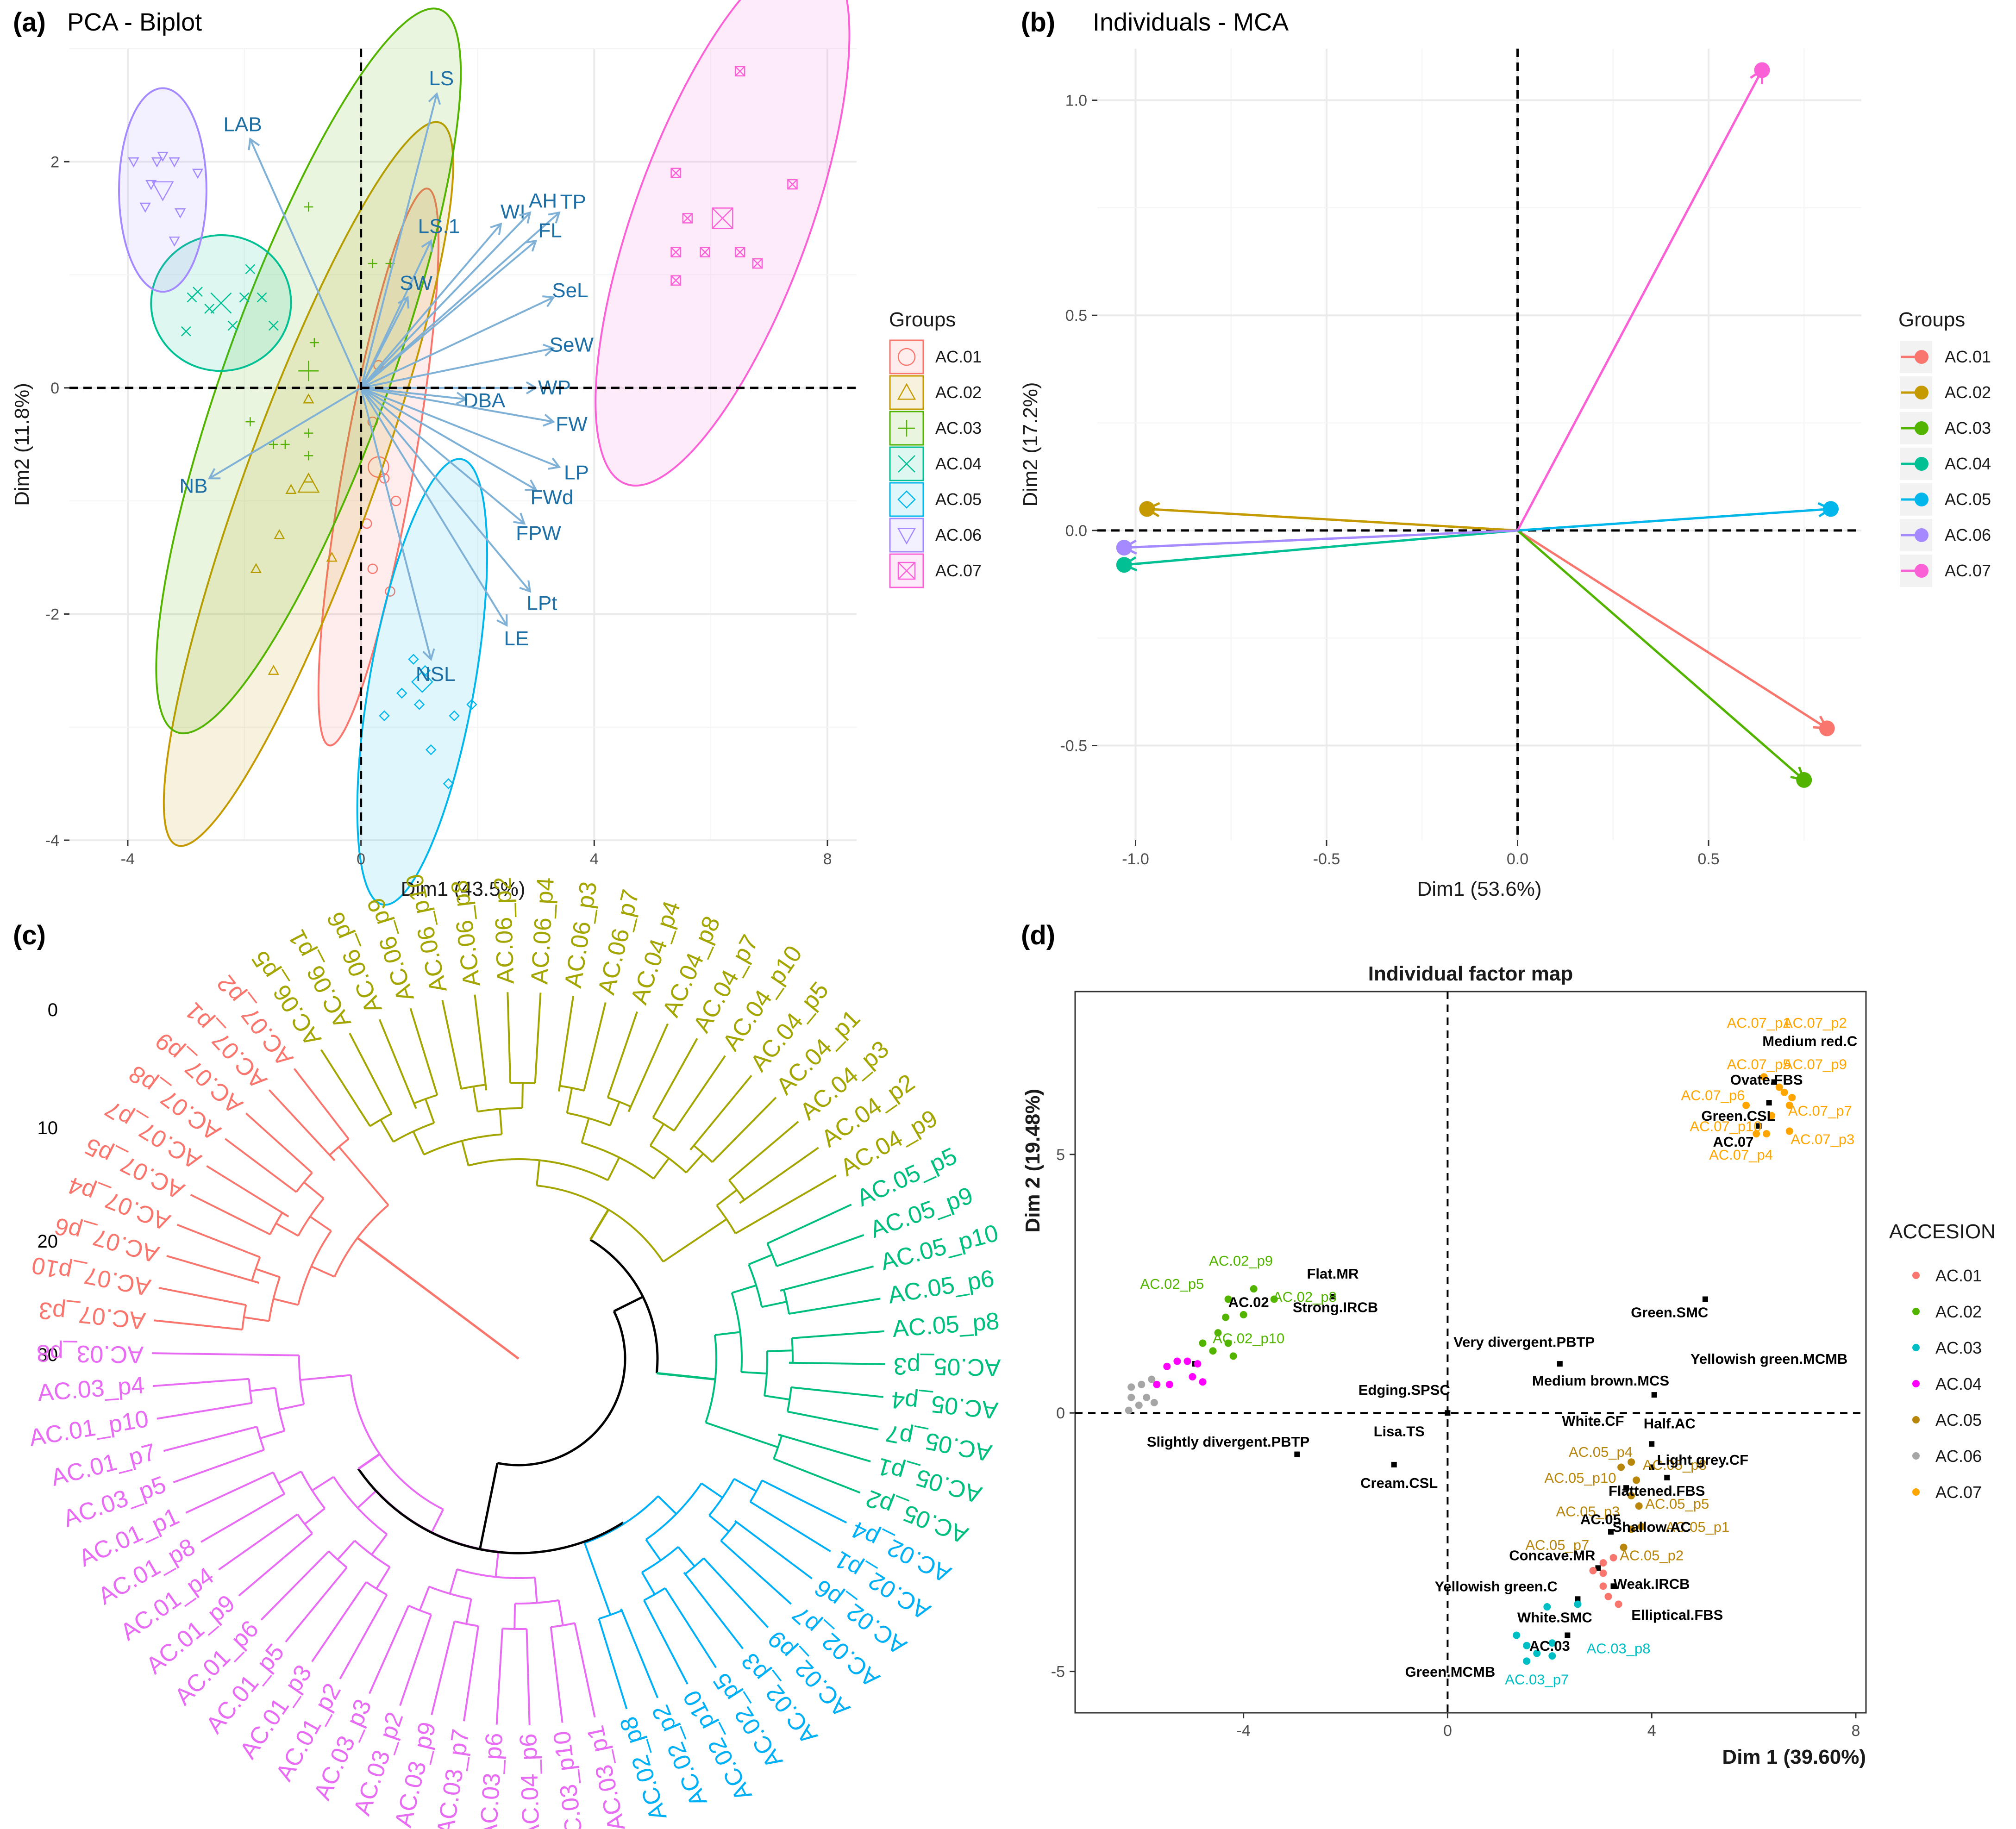  Describe the element at coordinates (1713, 1095) in the screenshot. I see `individual-label: AC.07_p6` at that location.